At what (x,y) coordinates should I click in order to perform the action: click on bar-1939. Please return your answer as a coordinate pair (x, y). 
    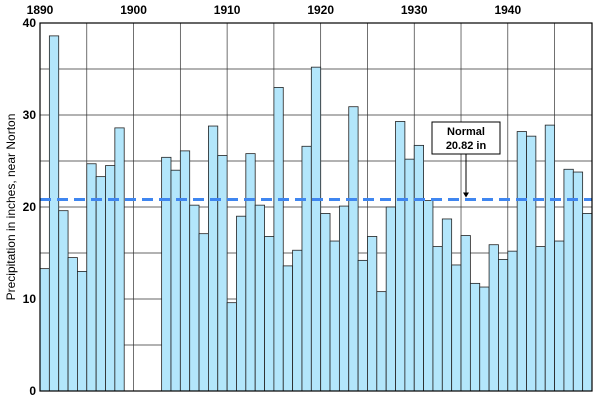
    Looking at the image, I should click on (503, 325).